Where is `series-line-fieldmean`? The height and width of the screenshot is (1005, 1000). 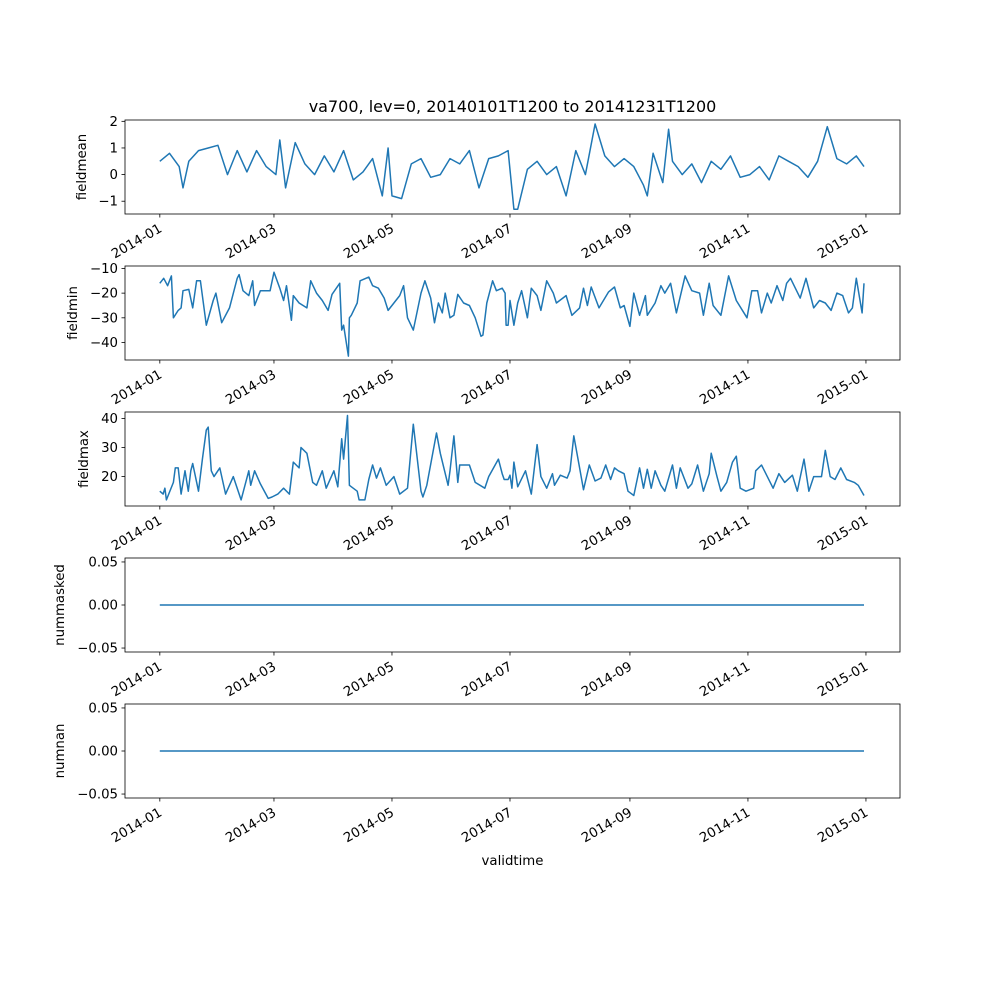
series-line-fieldmean is located at coordinates (512, 166).